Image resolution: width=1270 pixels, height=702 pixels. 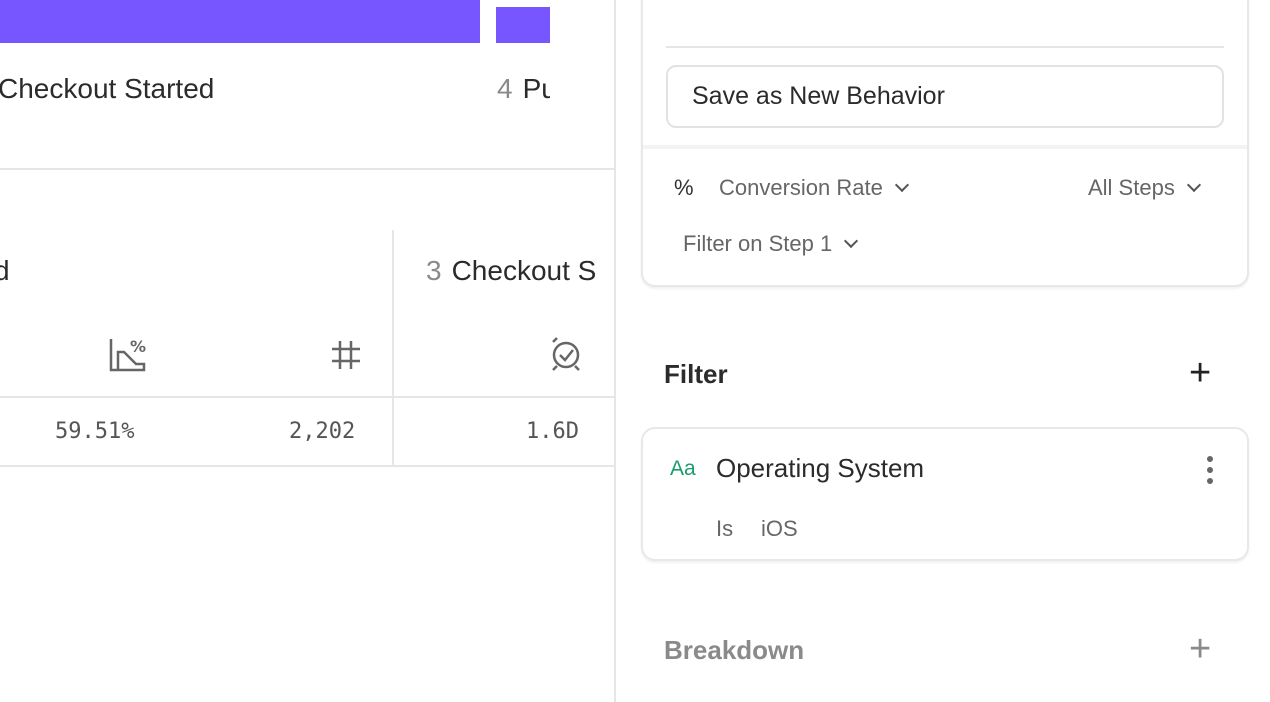 I want to click on filter-operator: Is, so click(x=725, y=528).